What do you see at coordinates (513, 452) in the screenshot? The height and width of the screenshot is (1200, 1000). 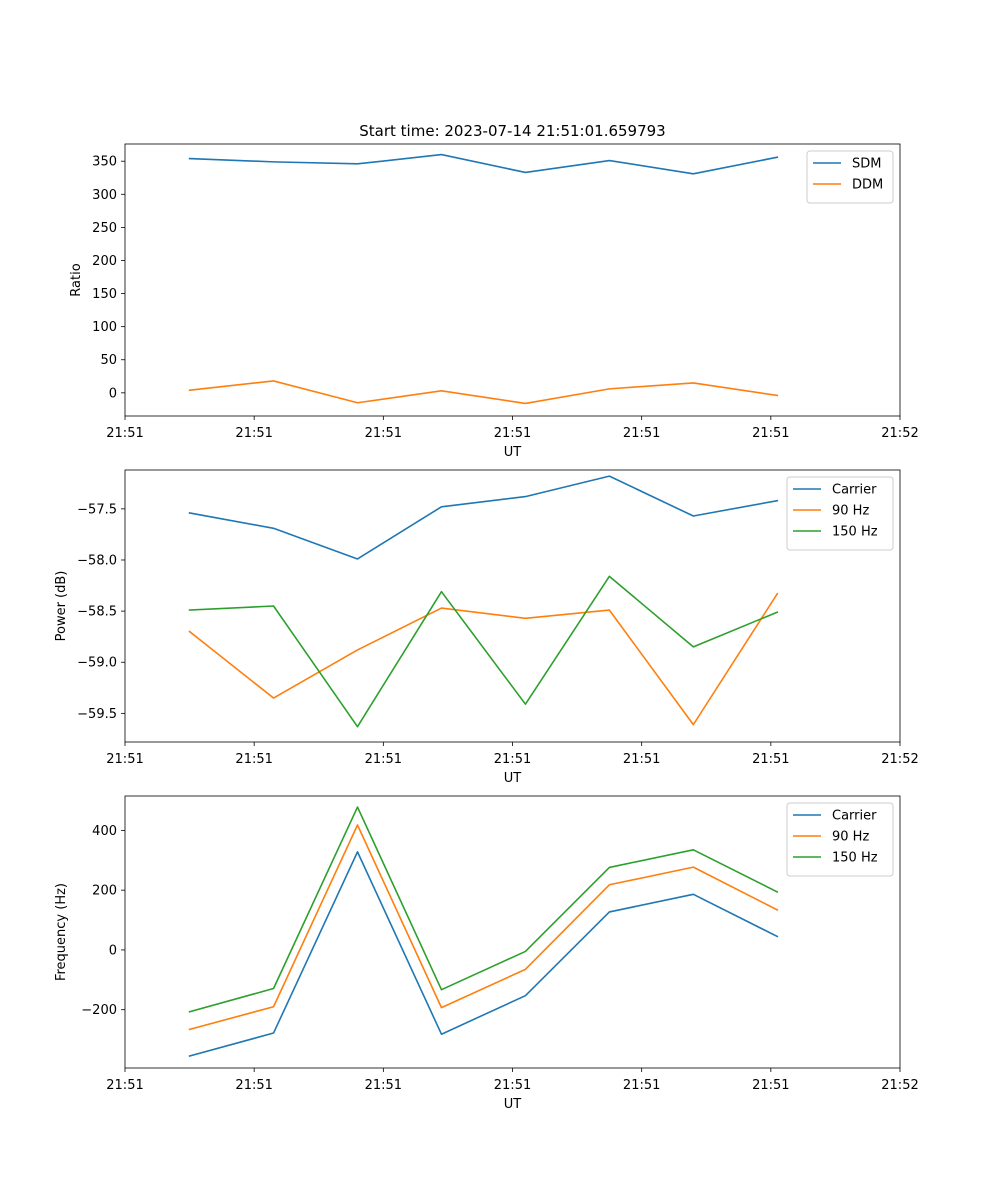 I see `chart1-x-axis-label: UT` at bounding box center [513, 452].